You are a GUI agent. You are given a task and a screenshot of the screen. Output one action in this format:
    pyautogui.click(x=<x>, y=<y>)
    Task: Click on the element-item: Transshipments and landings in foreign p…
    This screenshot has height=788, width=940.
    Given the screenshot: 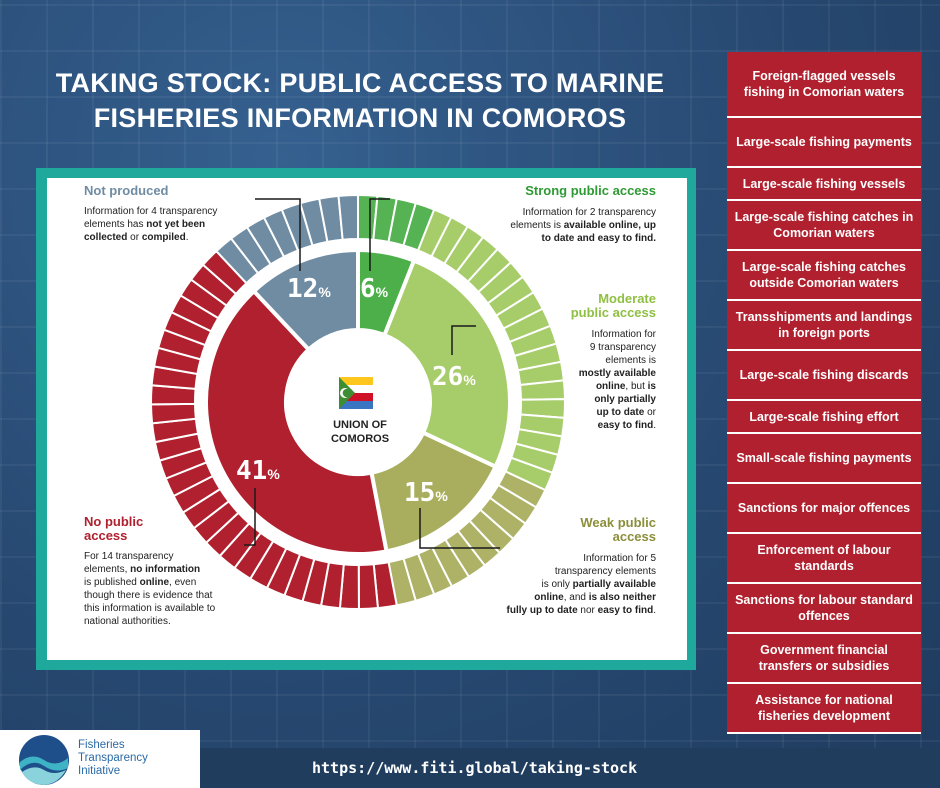 What is the action you would take?
    pyautogui.click(x=824, y=326)
    